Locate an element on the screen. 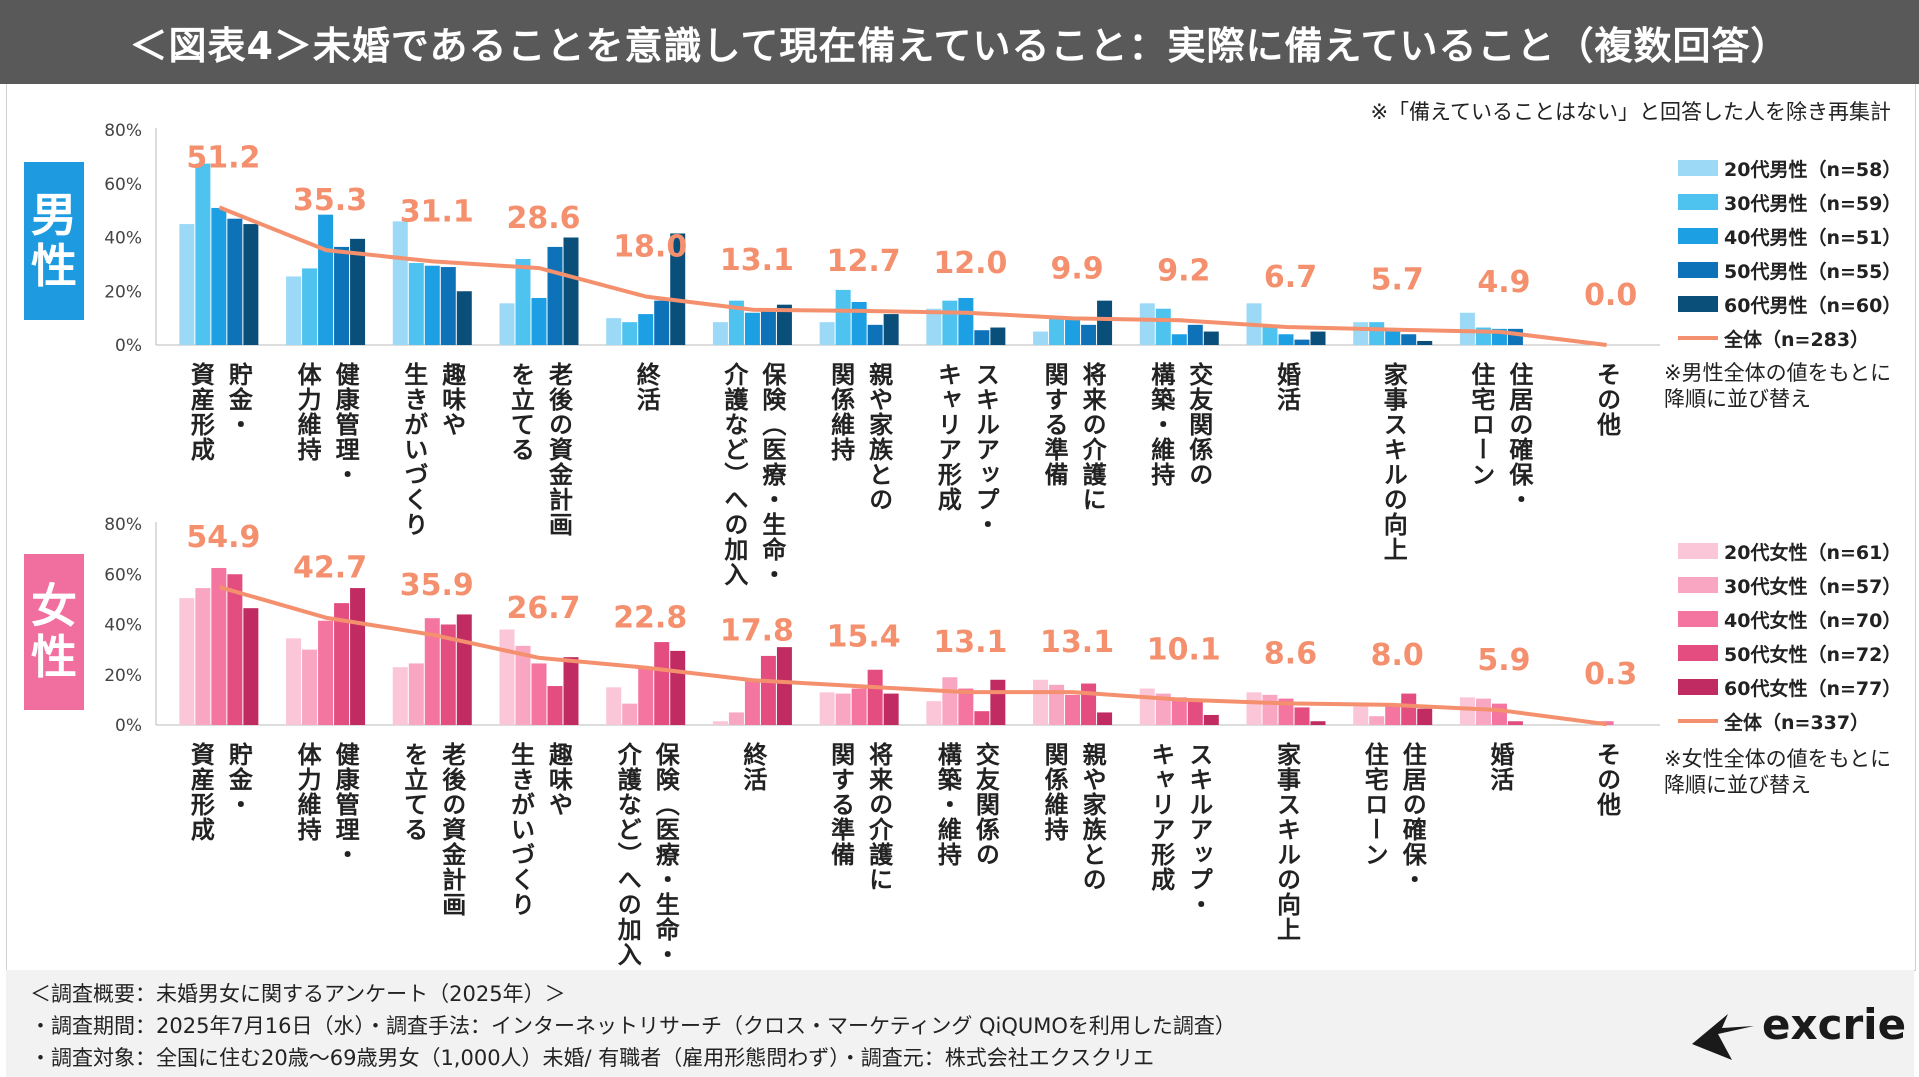 The image size is (1919, 1077). category-label-line: 交友関係の is located at coordinates (1198, 424).